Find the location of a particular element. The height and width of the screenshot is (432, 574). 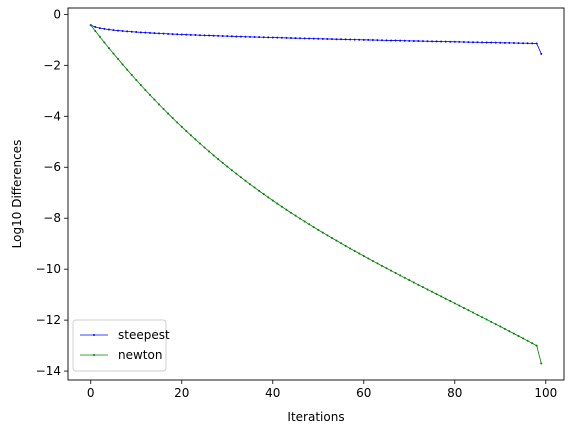

x-axis-label: Iterations is located at coordinates (315, 417).